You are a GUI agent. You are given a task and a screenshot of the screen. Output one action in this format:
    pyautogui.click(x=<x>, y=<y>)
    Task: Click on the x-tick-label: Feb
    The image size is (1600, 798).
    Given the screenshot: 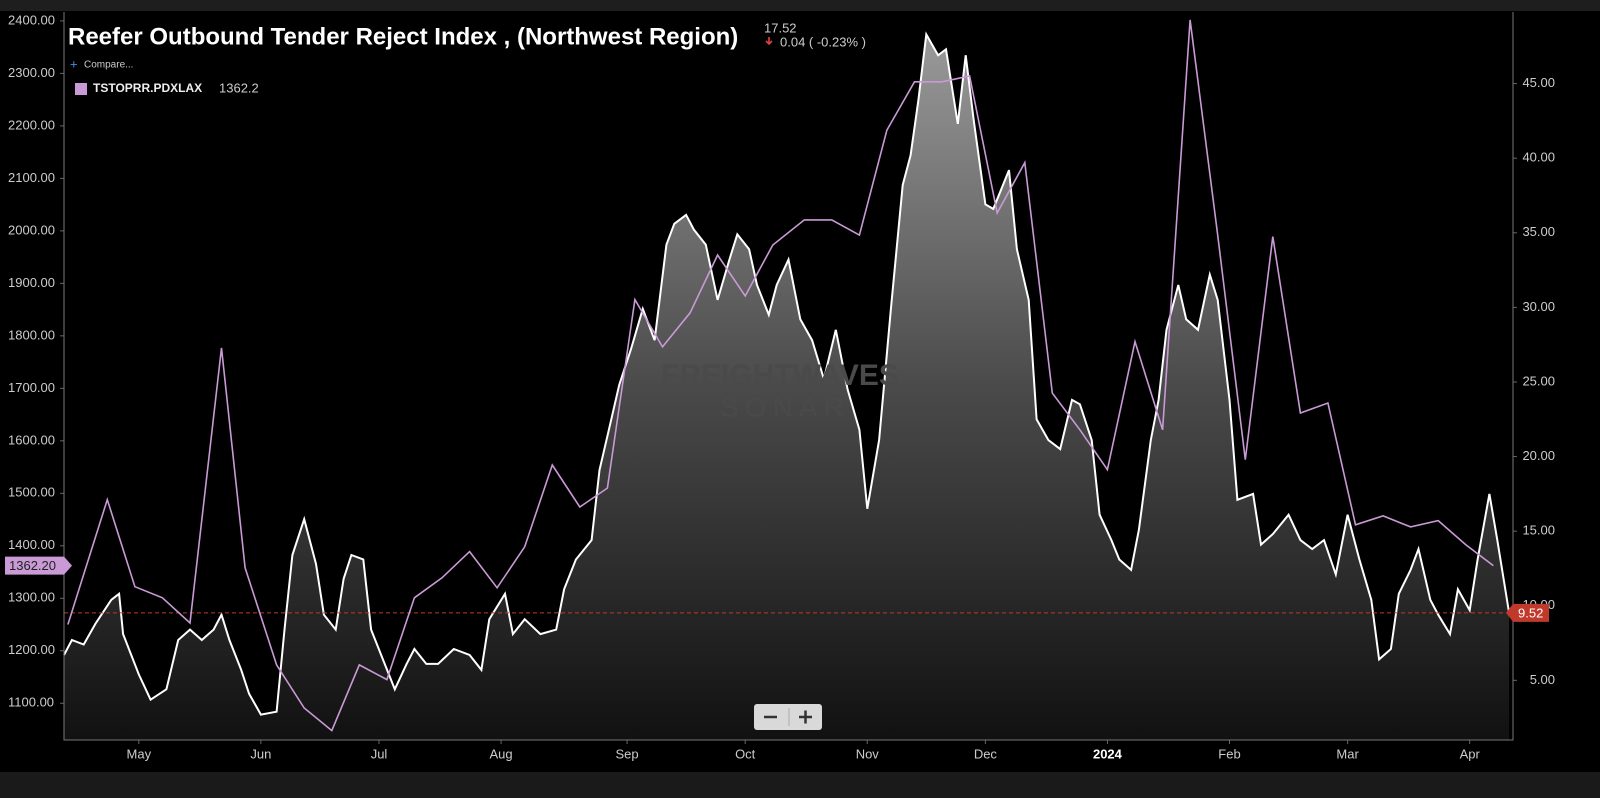 What is the action you would take?
    pyautogui.click(x=1229, y=753)
    